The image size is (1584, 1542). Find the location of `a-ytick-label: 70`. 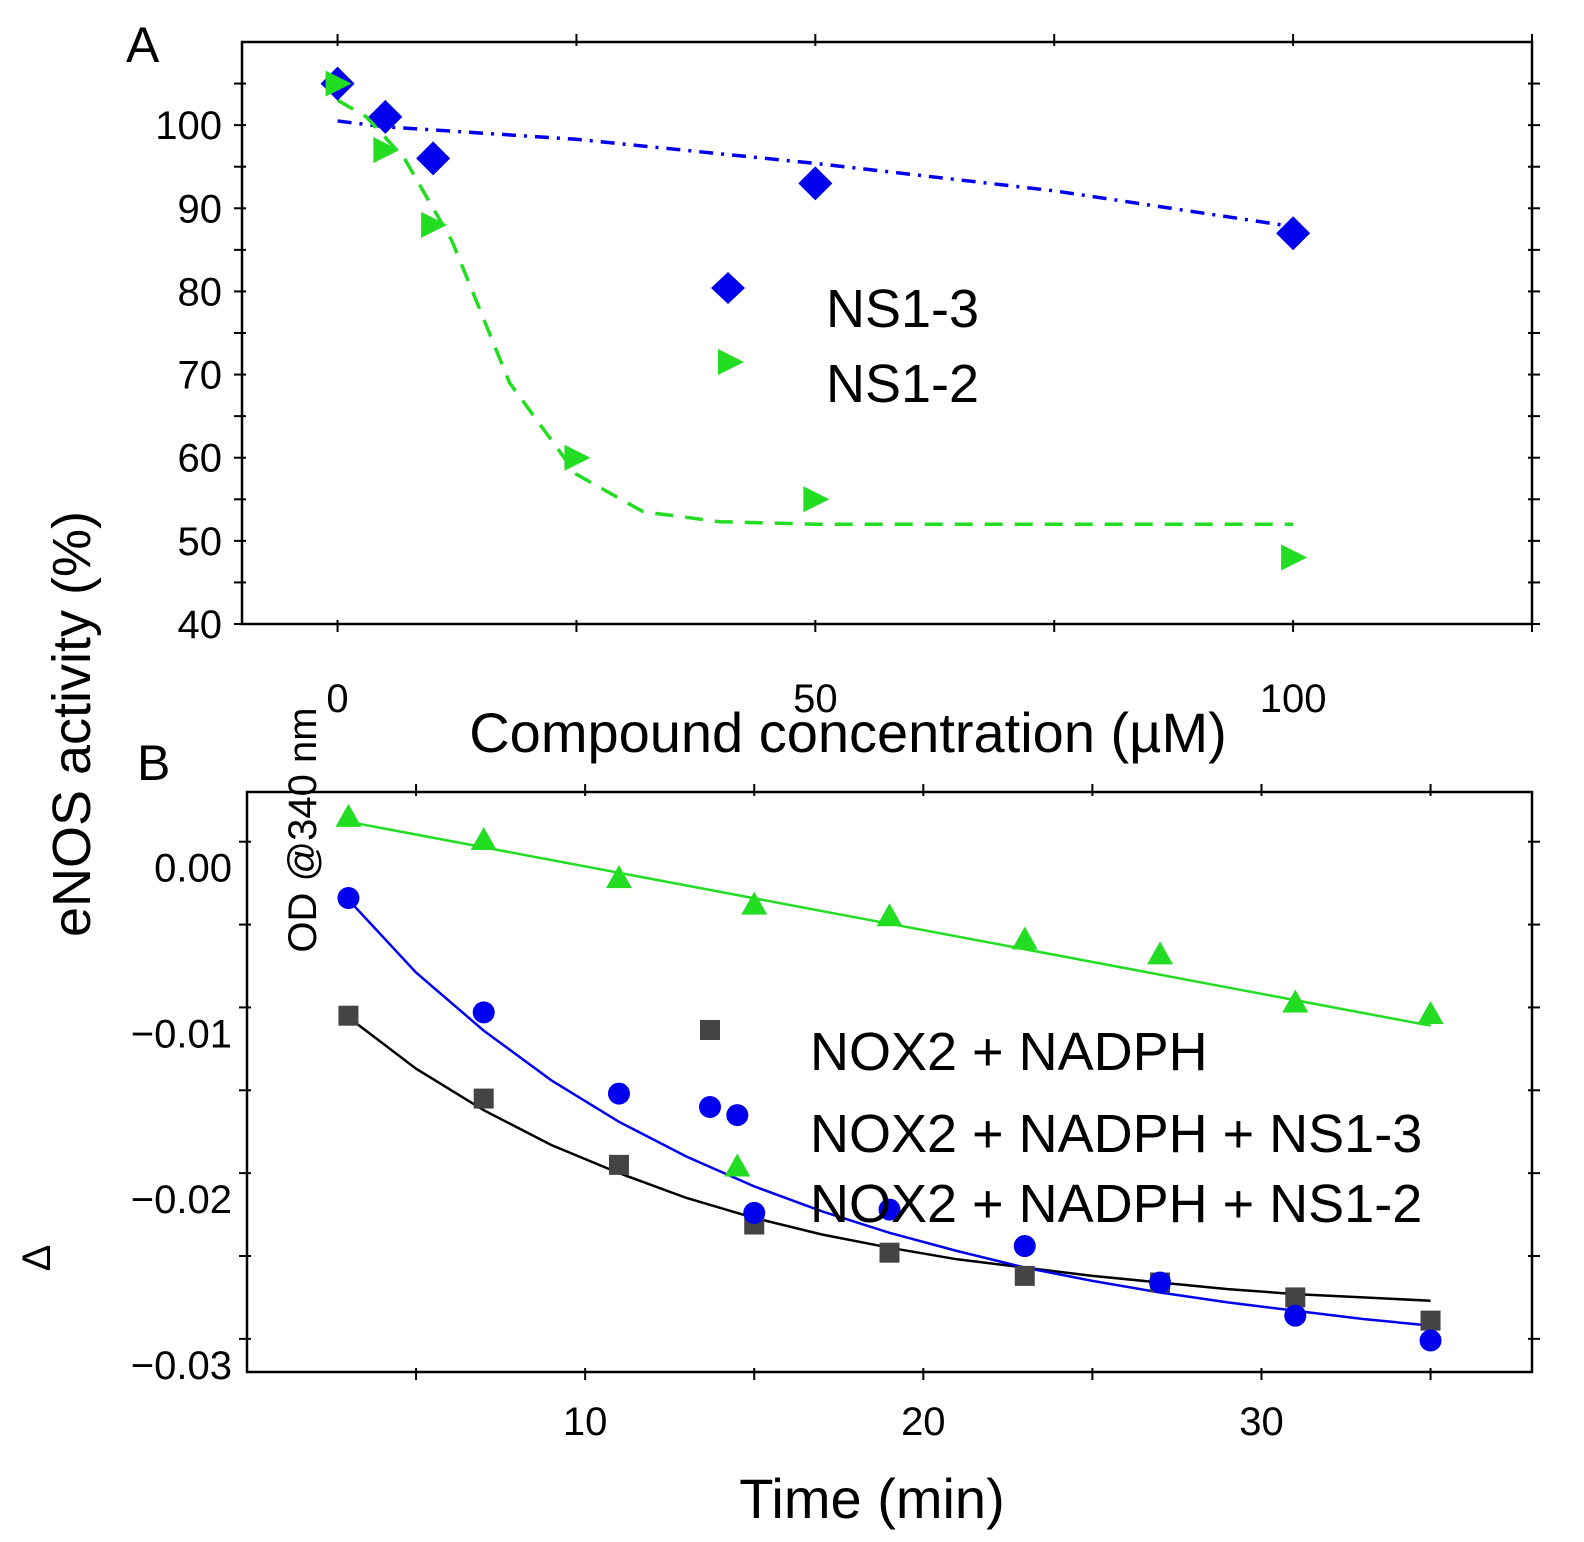

a-ytick-label: 70 is located at coordinates (200, 376).